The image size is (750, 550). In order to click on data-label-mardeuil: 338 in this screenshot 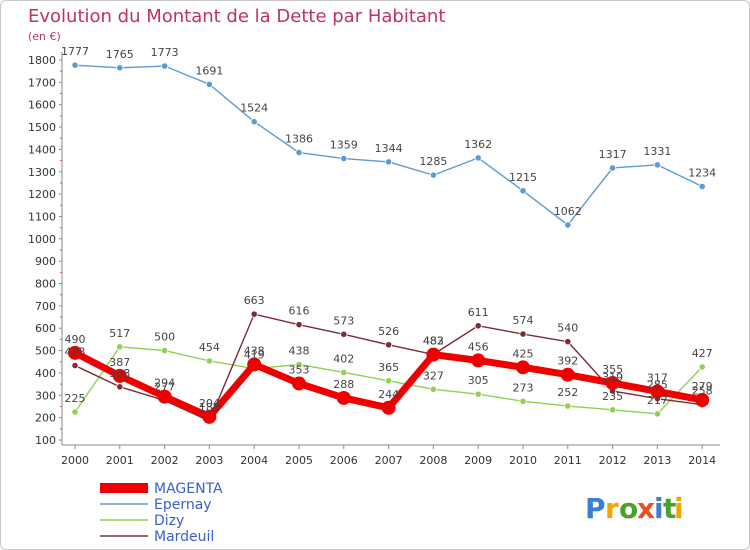, I will do `click(119, 373)`.